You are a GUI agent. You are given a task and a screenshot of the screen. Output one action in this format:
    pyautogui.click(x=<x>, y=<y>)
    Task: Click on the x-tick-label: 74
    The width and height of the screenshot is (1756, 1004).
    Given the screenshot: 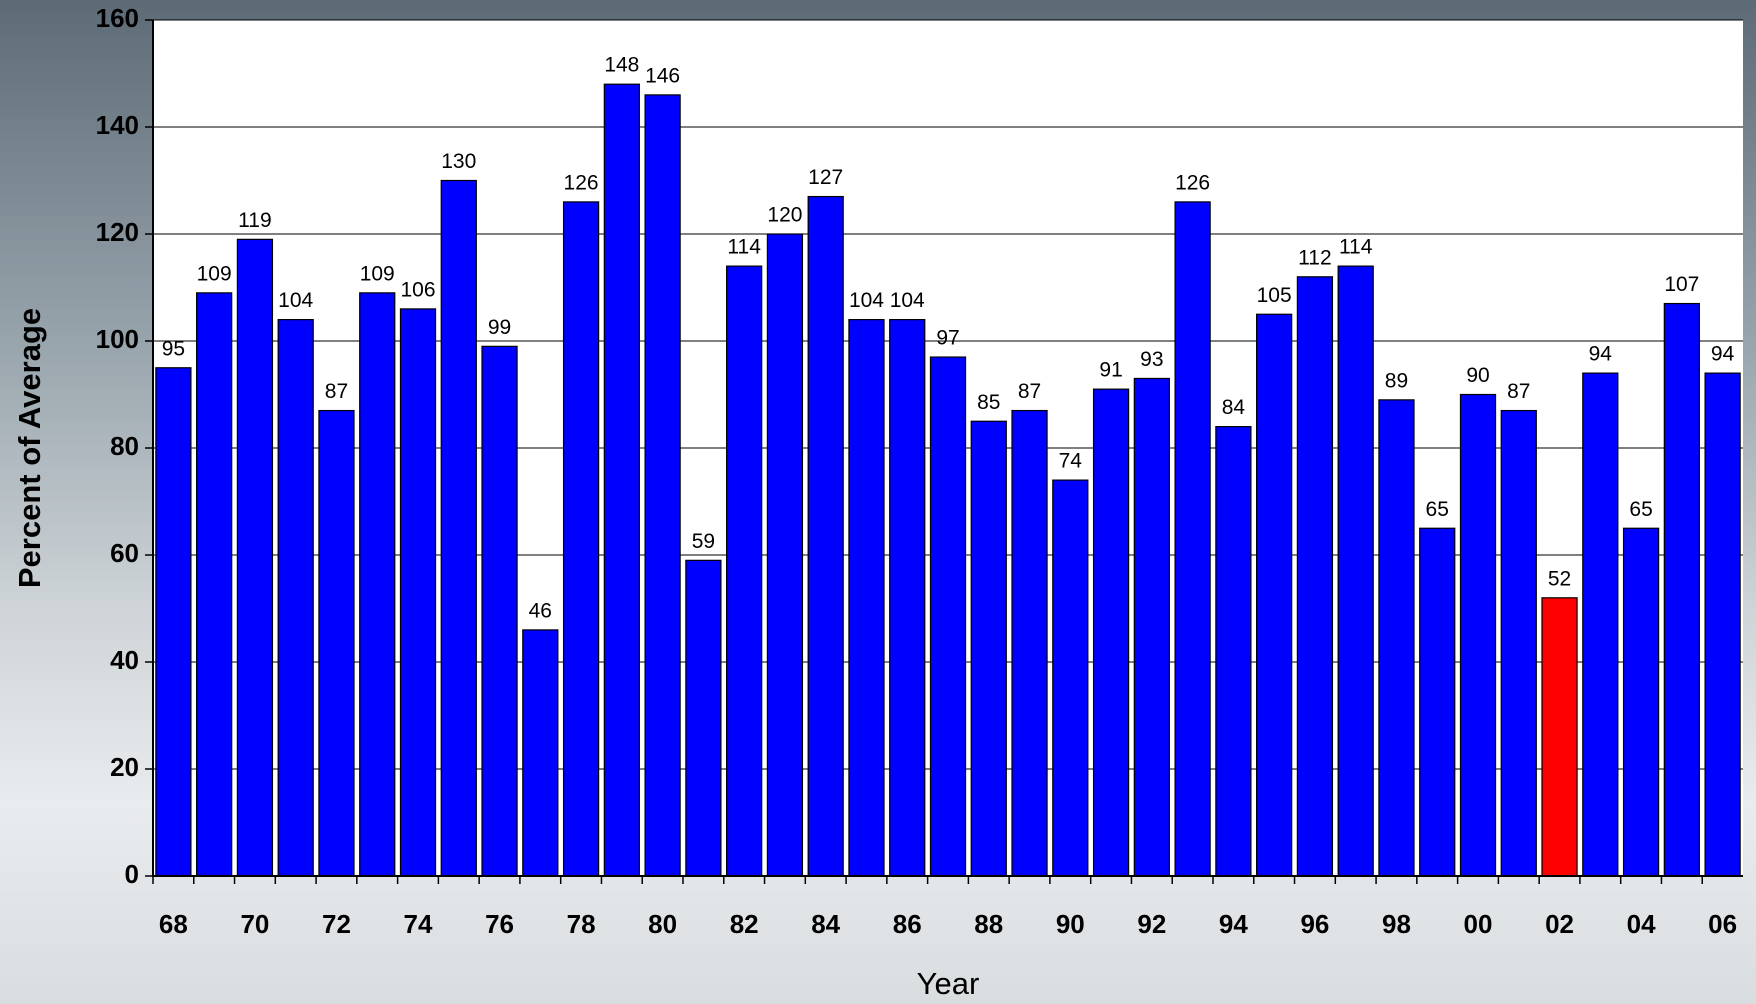 What is the action you would take?
    pyautogui.click(x=418, y=924)
    